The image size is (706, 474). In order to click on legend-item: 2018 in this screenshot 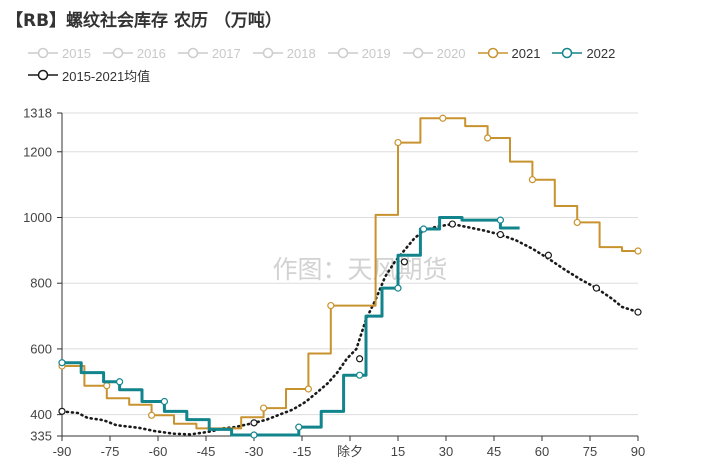, I will do `click(284, 53)`.